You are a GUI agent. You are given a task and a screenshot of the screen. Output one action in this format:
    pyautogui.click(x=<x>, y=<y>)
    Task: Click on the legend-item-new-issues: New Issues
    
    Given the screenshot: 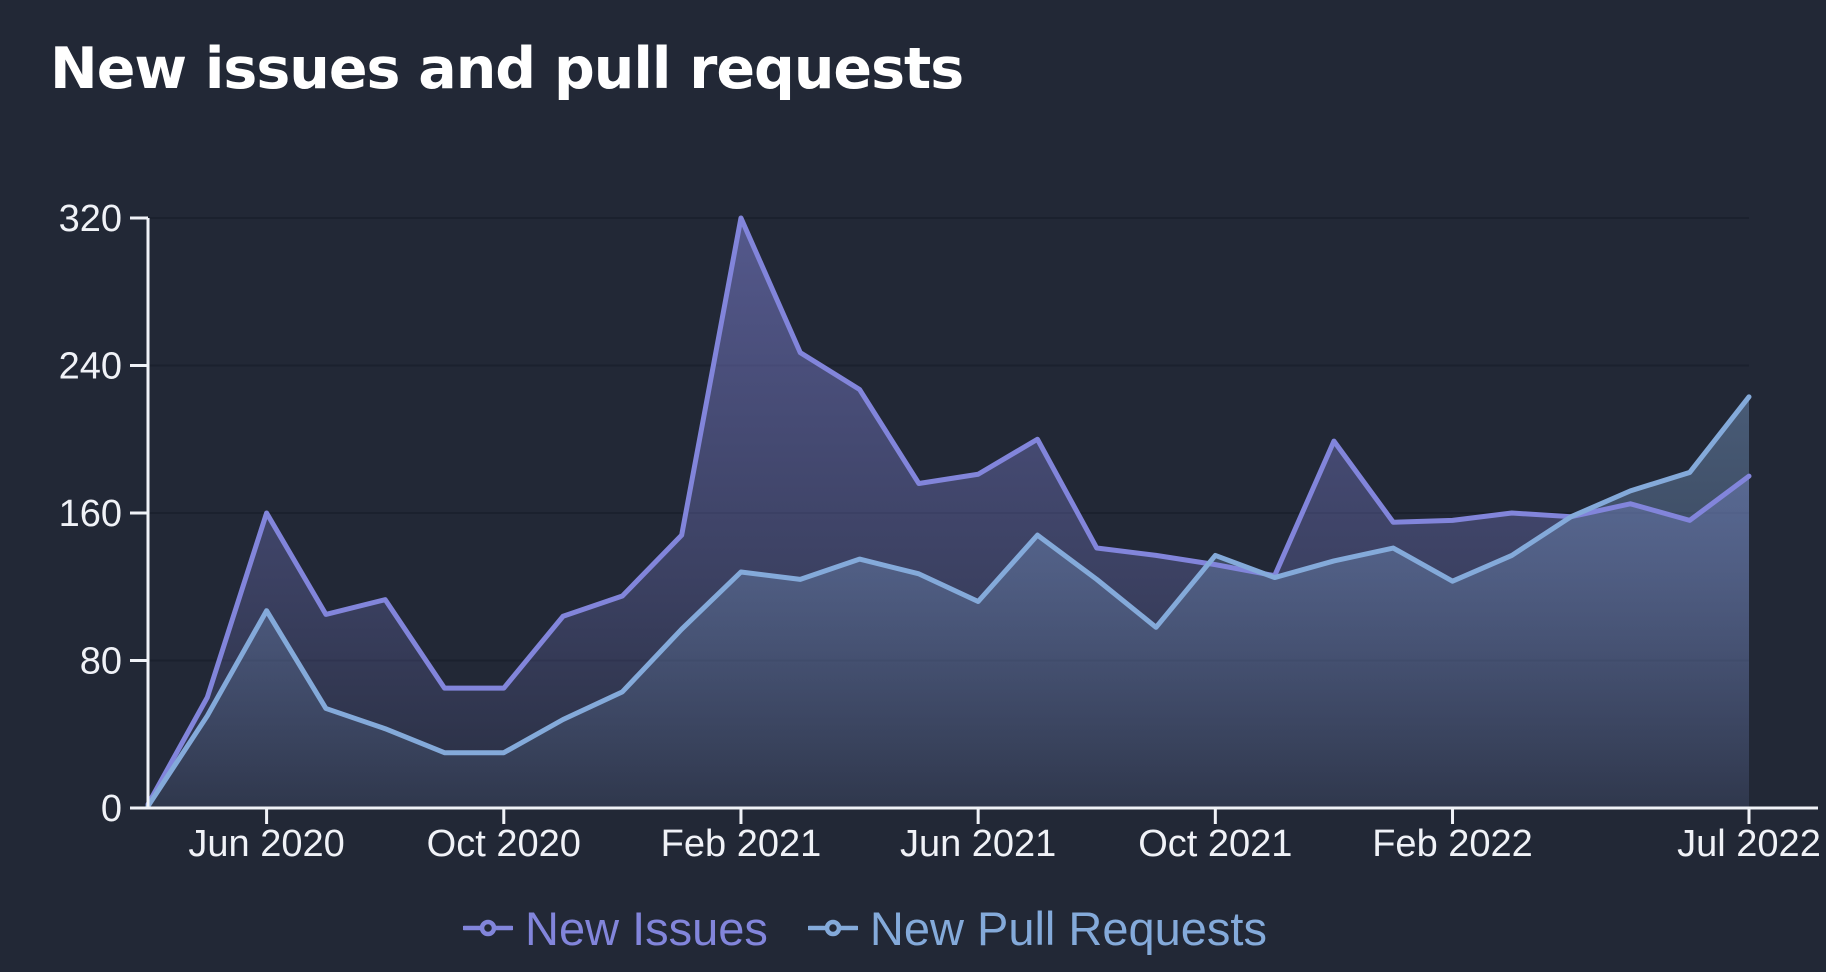 What is the action you would take?
    pyautogui.click(x=615, y=928)
    